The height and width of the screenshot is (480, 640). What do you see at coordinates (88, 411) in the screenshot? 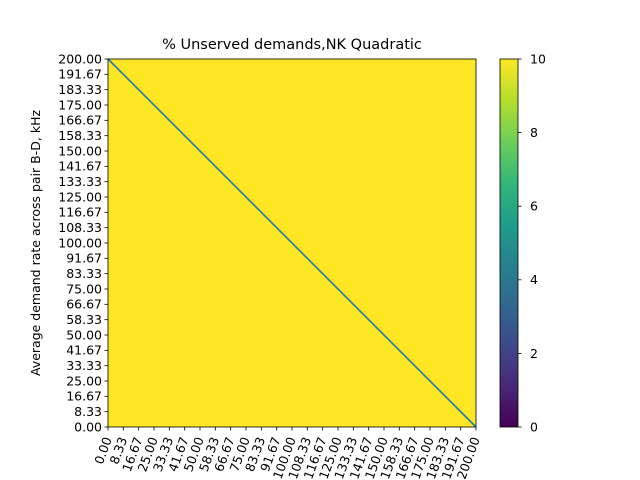
I see `y-tick-label: 8.33` at bounding box center [88, 411].